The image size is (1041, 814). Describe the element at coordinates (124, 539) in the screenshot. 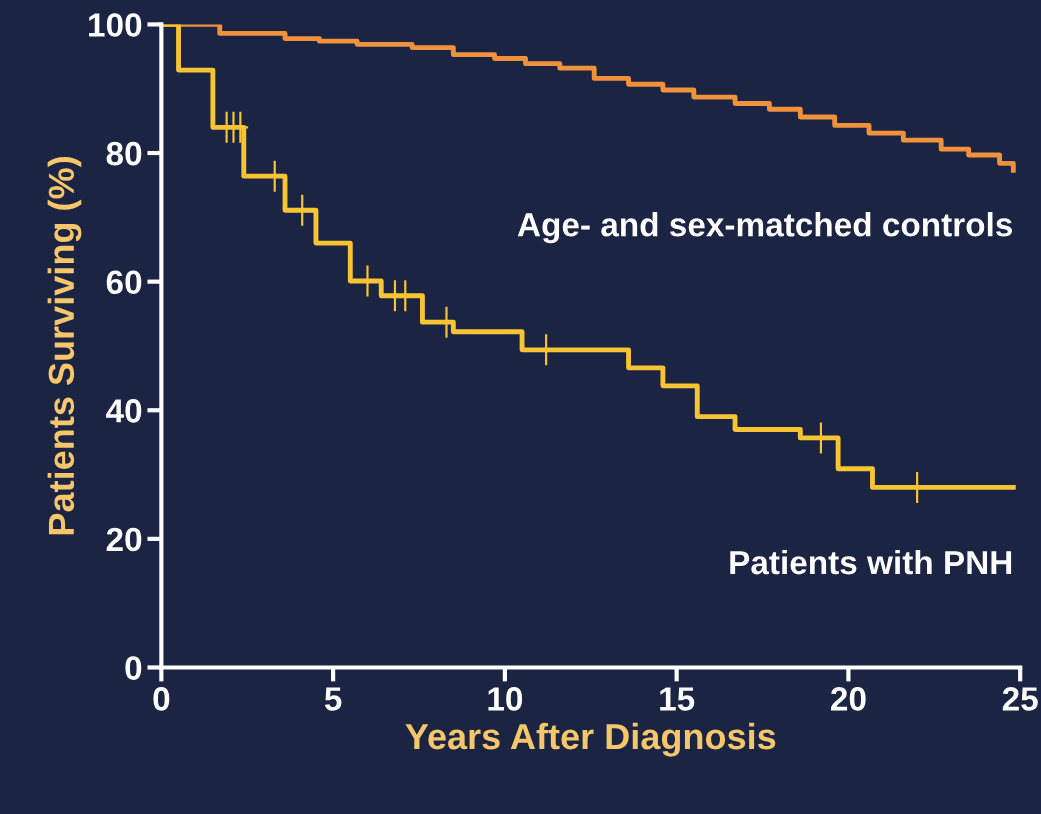

I see `y-tick-label: 20` at that location.